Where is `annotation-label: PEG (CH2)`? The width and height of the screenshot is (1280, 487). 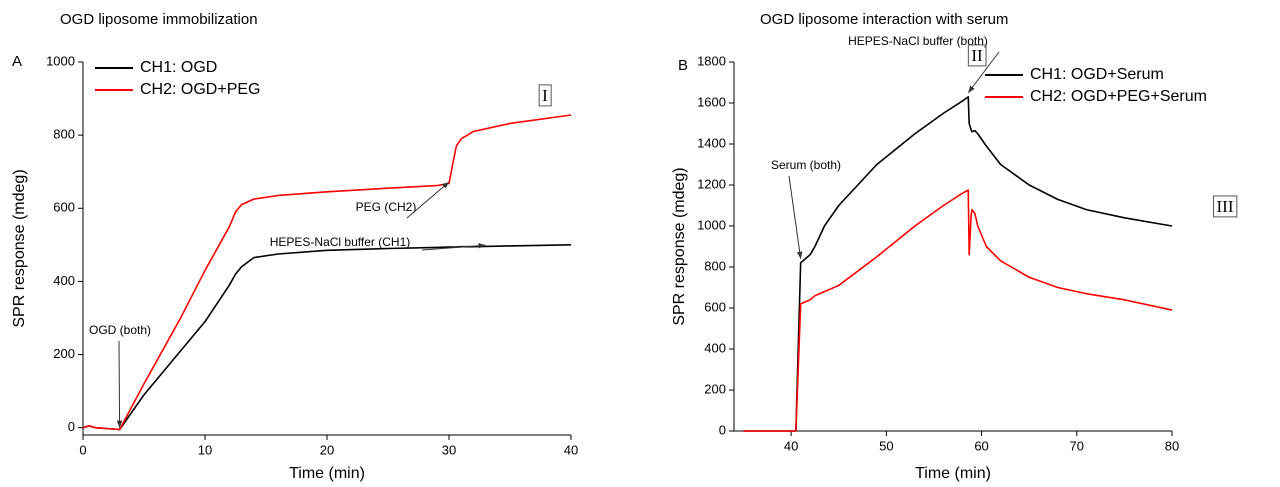
annotation-label: PEG (CH2) is located at coordinates (386, 207).